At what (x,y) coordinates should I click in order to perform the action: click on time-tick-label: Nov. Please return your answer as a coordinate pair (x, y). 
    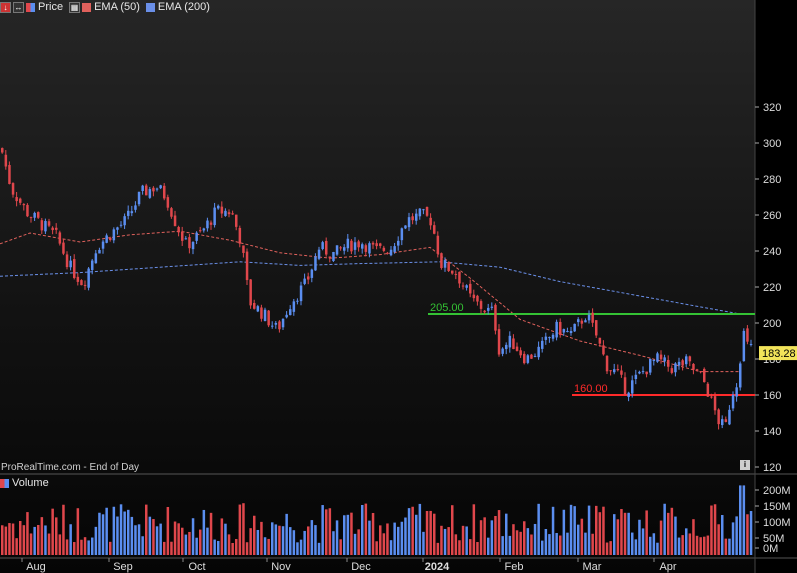
    Looking at the image, I should click on (281, 567).